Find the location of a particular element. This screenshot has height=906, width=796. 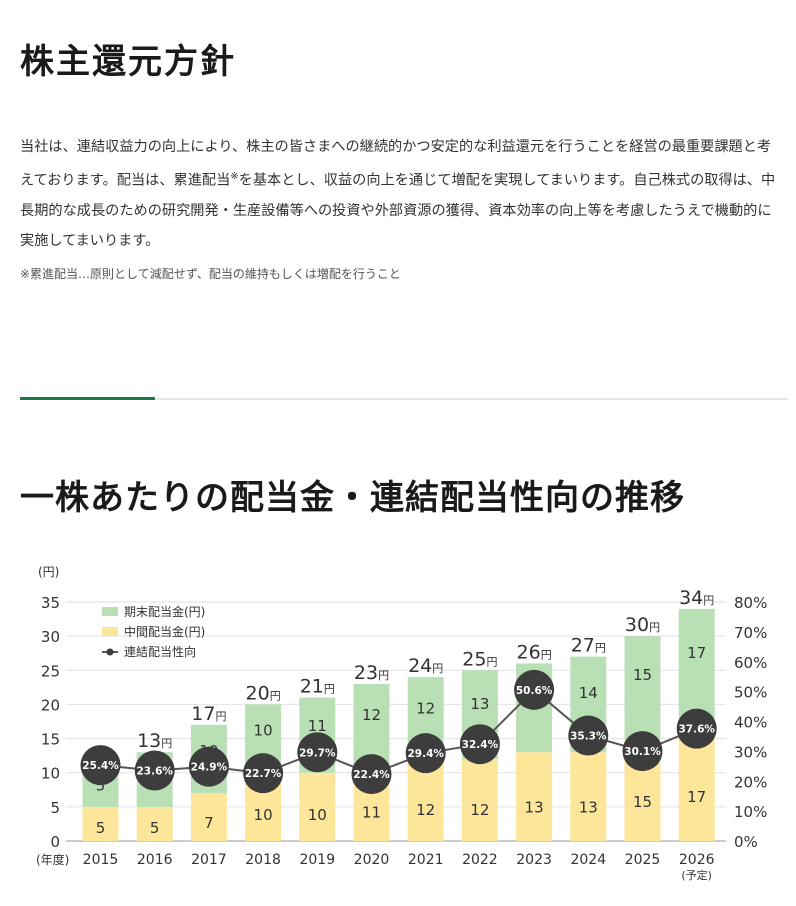

payout-ratio-label: 35.3% is located at coordinates (588, 737).